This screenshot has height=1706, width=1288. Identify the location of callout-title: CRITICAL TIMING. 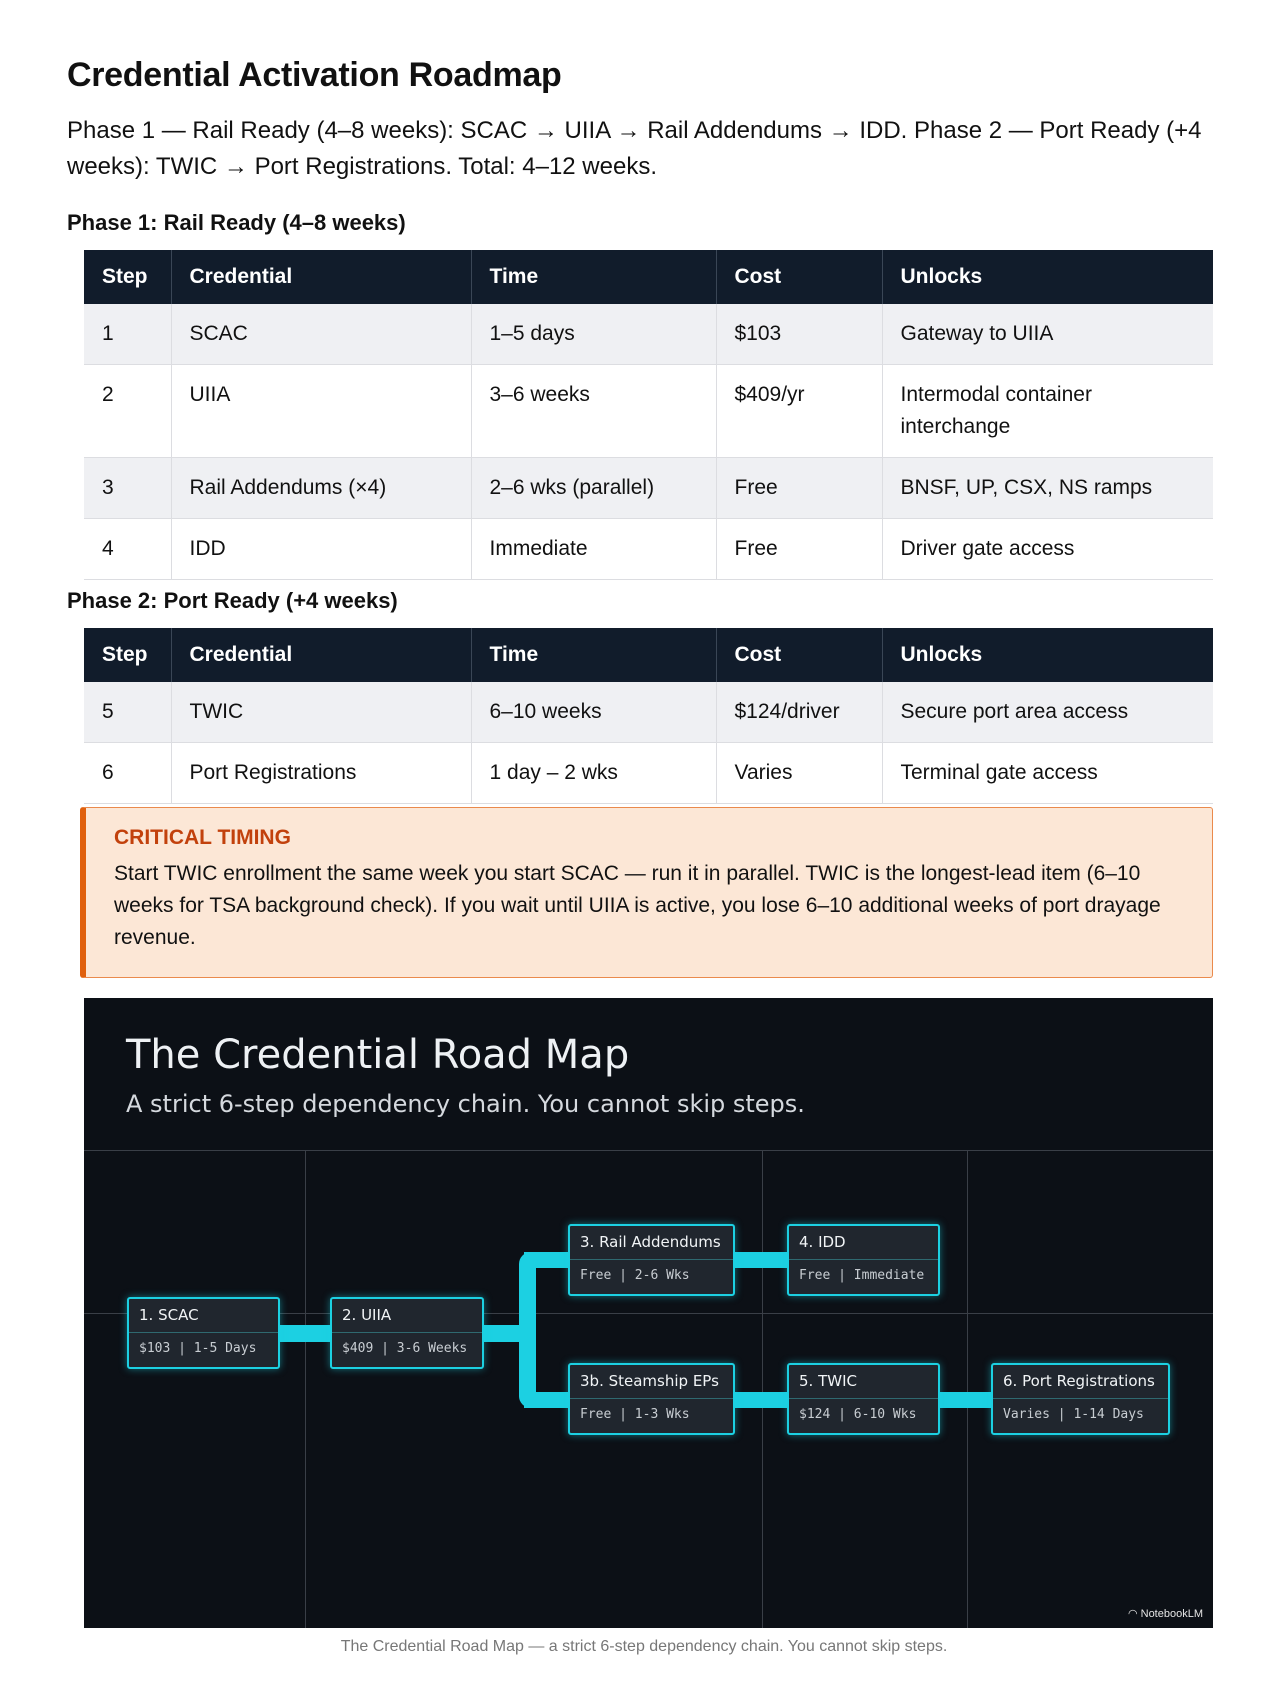
(202, 837).